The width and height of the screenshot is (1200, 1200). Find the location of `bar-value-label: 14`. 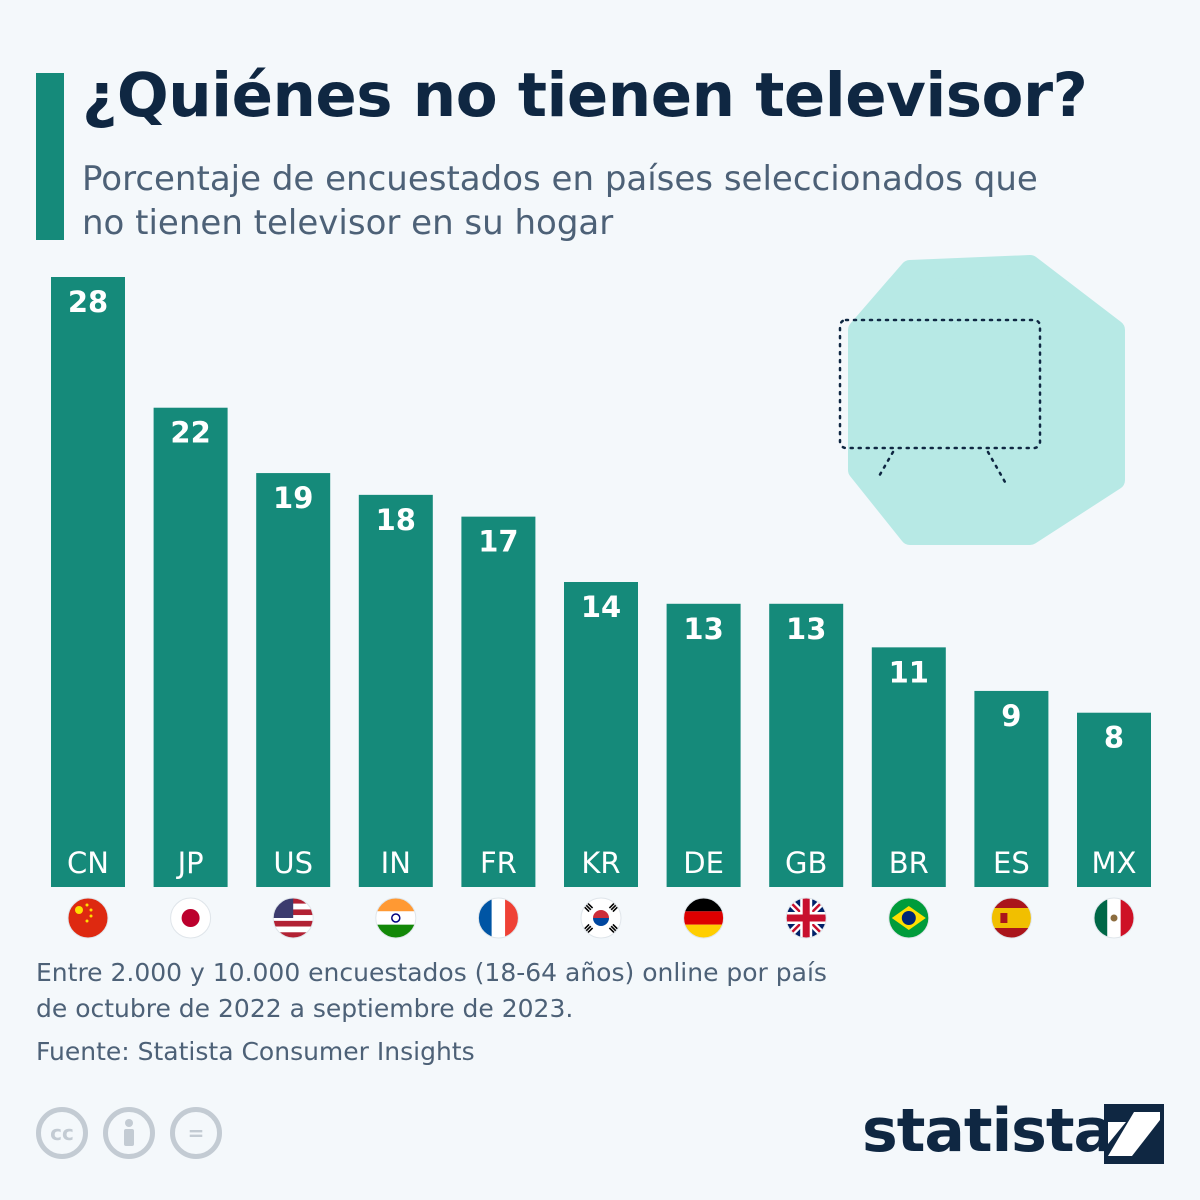

bar-value-label: 14 is located at coordinates (601, 607).